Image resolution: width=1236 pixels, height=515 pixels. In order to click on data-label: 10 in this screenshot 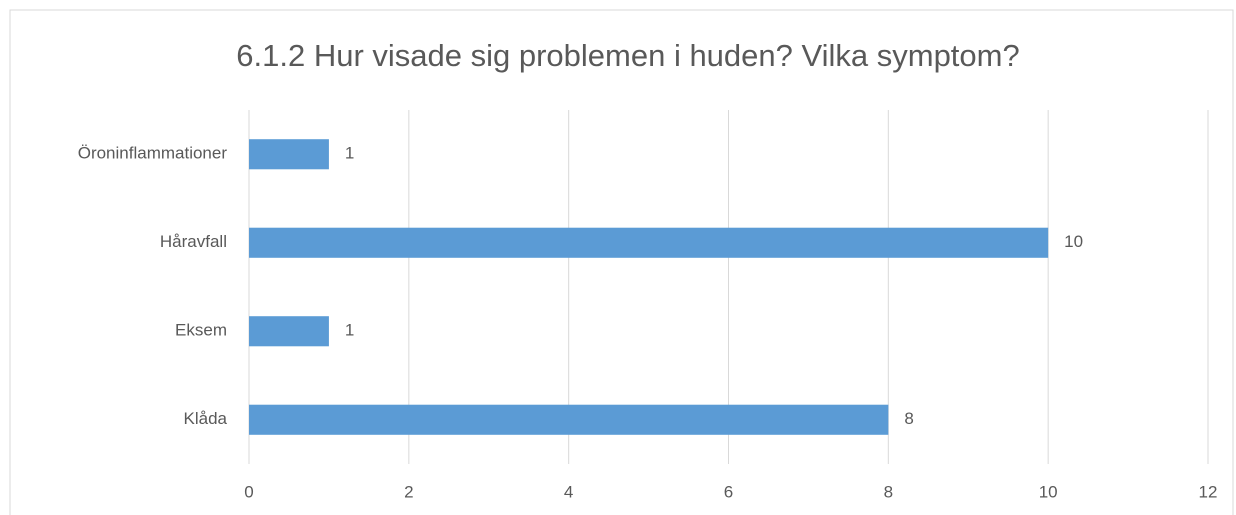, I will do `click(1073, 241)`.